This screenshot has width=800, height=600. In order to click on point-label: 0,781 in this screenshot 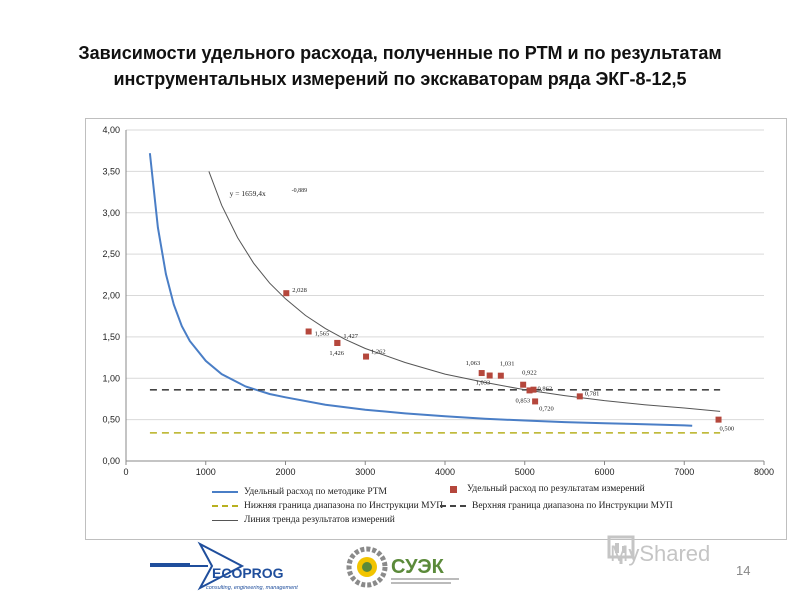, I will do `click(592, 393)`.